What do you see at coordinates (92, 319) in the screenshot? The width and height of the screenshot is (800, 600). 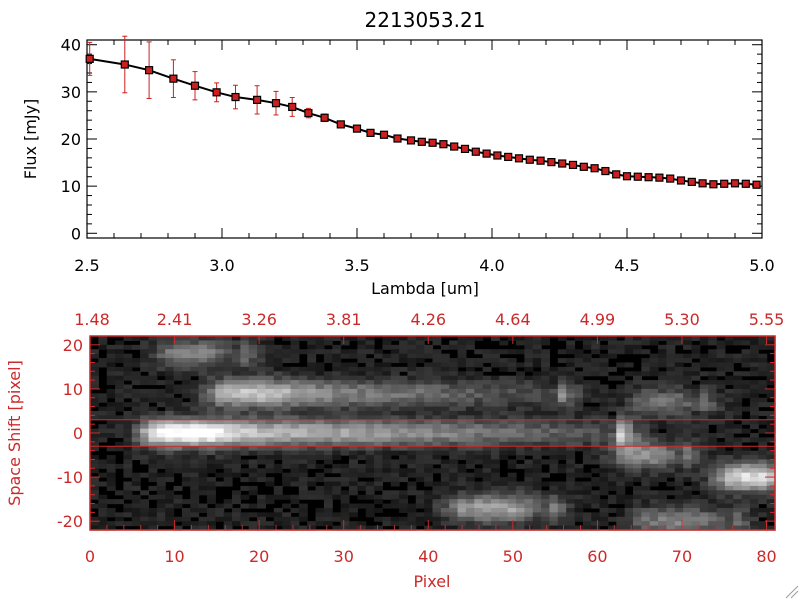 I see `top-tick-label: 1.48` at bounding box center [92, 319].